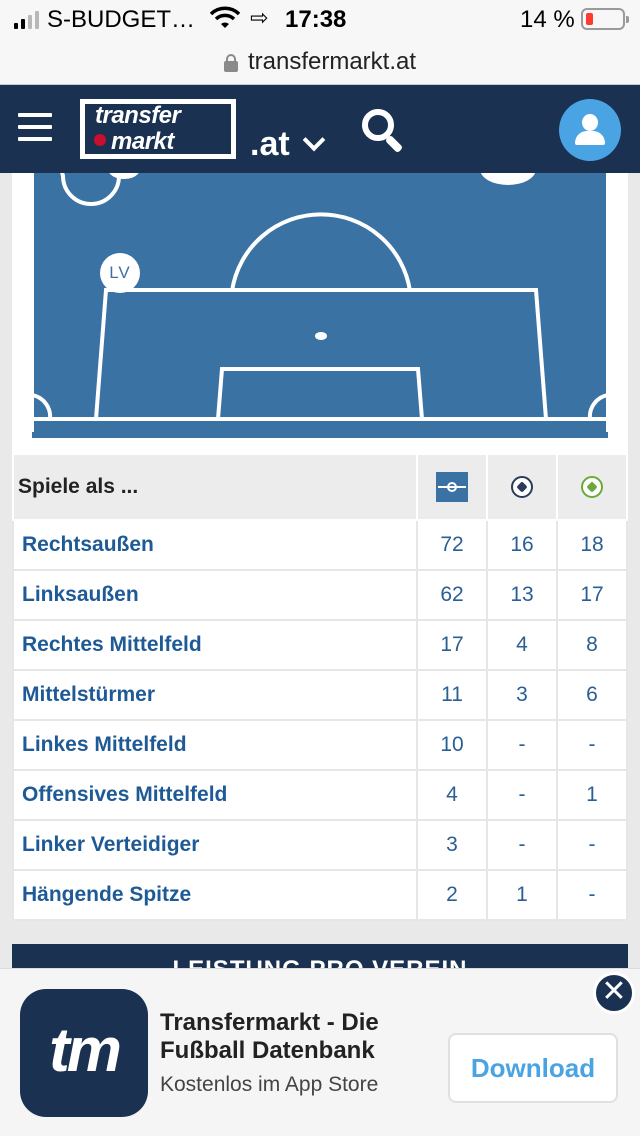 This screenshot has height=1136, width=640. What do you see at coordinates (589, 19) in the screenshot?
I see `battery-level` at bounding box center [589, 19].